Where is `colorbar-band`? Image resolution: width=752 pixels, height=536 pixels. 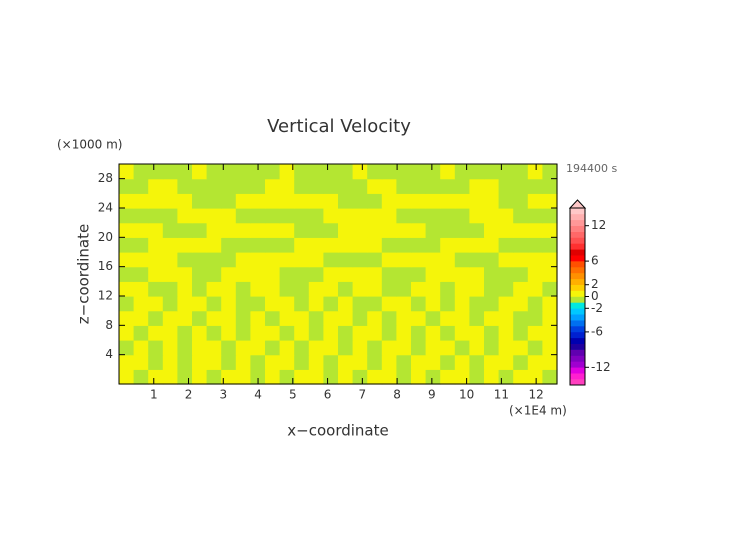 colorbar-band is located at coordinates (577, 228).